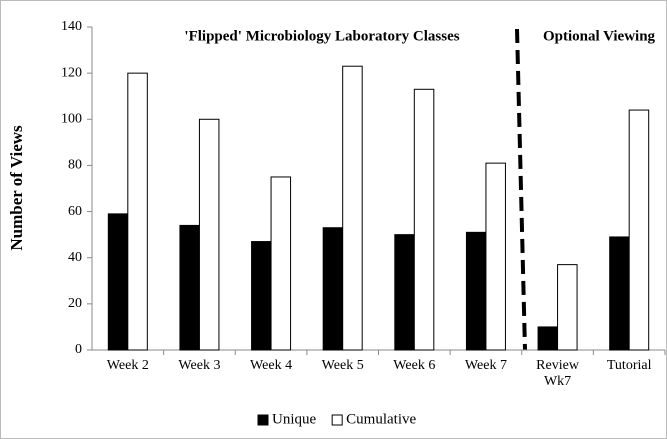 This screenshot has height=439, width=667. I want to click on y-tick-label: 100, so click(71, 119).